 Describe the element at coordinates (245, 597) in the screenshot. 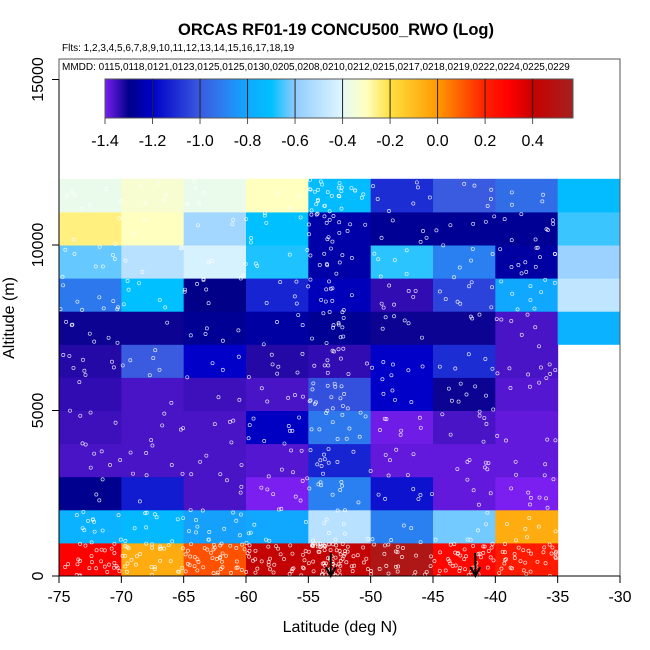

I see `x-tick-label: -60` at that location.